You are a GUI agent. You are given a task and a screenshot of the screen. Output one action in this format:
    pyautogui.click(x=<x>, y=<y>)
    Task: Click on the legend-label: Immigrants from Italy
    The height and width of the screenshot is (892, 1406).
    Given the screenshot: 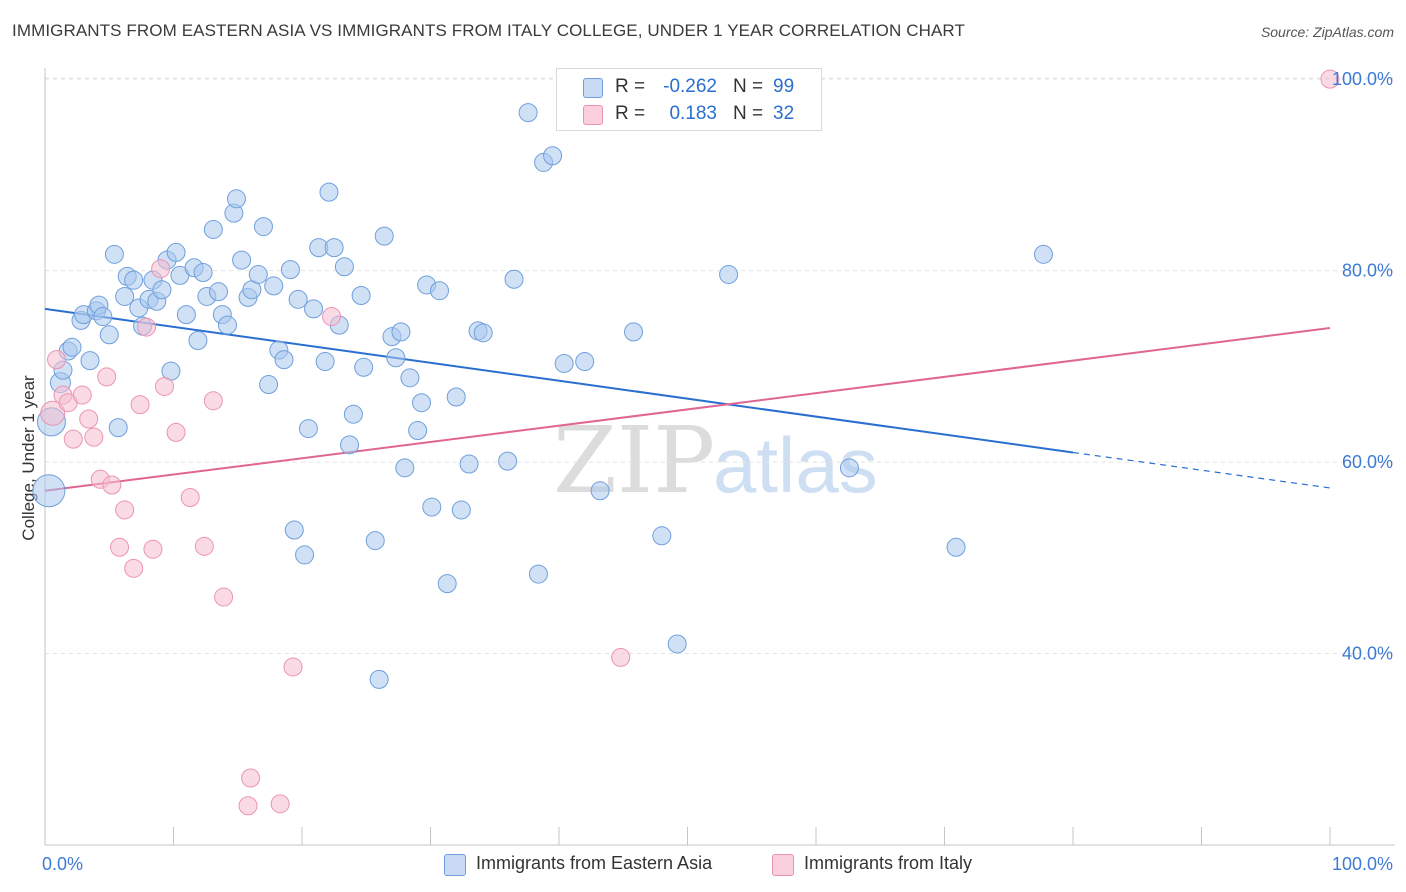 What is the action you would take?
    pyautogui.click(x=888, y=863)
    